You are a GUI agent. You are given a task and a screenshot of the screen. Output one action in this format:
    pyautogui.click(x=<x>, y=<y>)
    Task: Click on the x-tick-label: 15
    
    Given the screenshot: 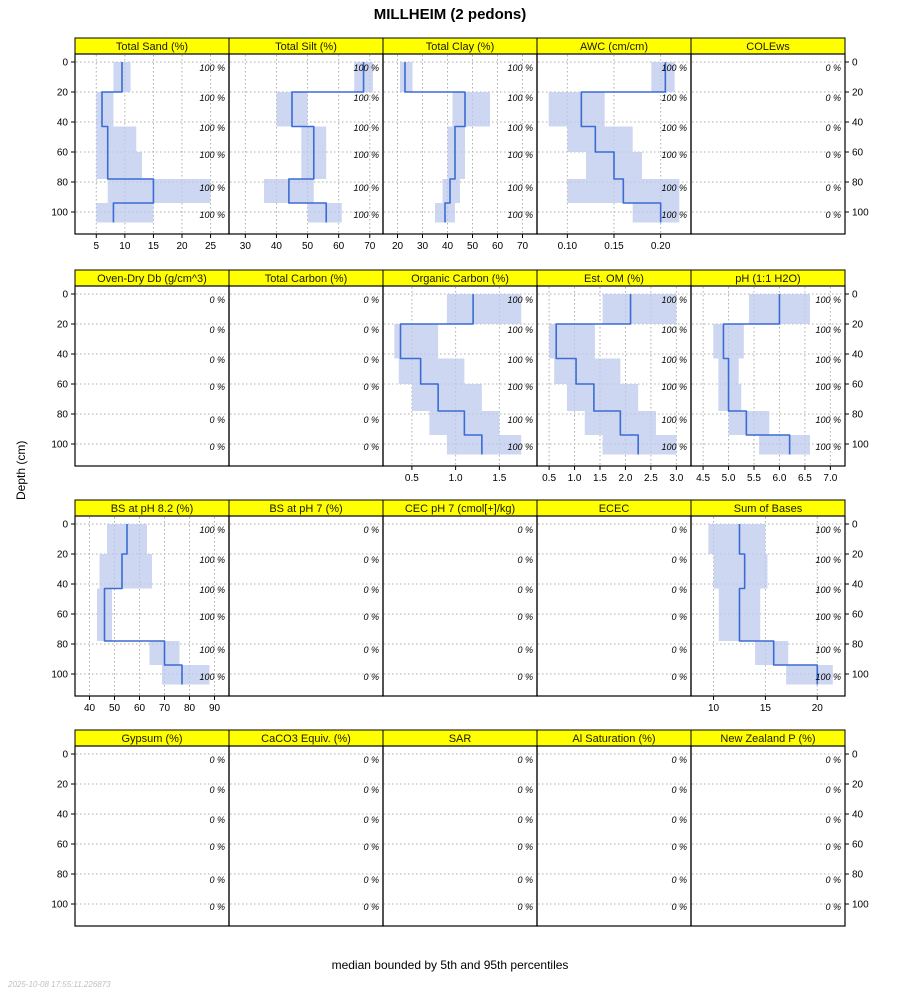 What is the action you would take?
    pyautogui.click(x=766, y=708)
    